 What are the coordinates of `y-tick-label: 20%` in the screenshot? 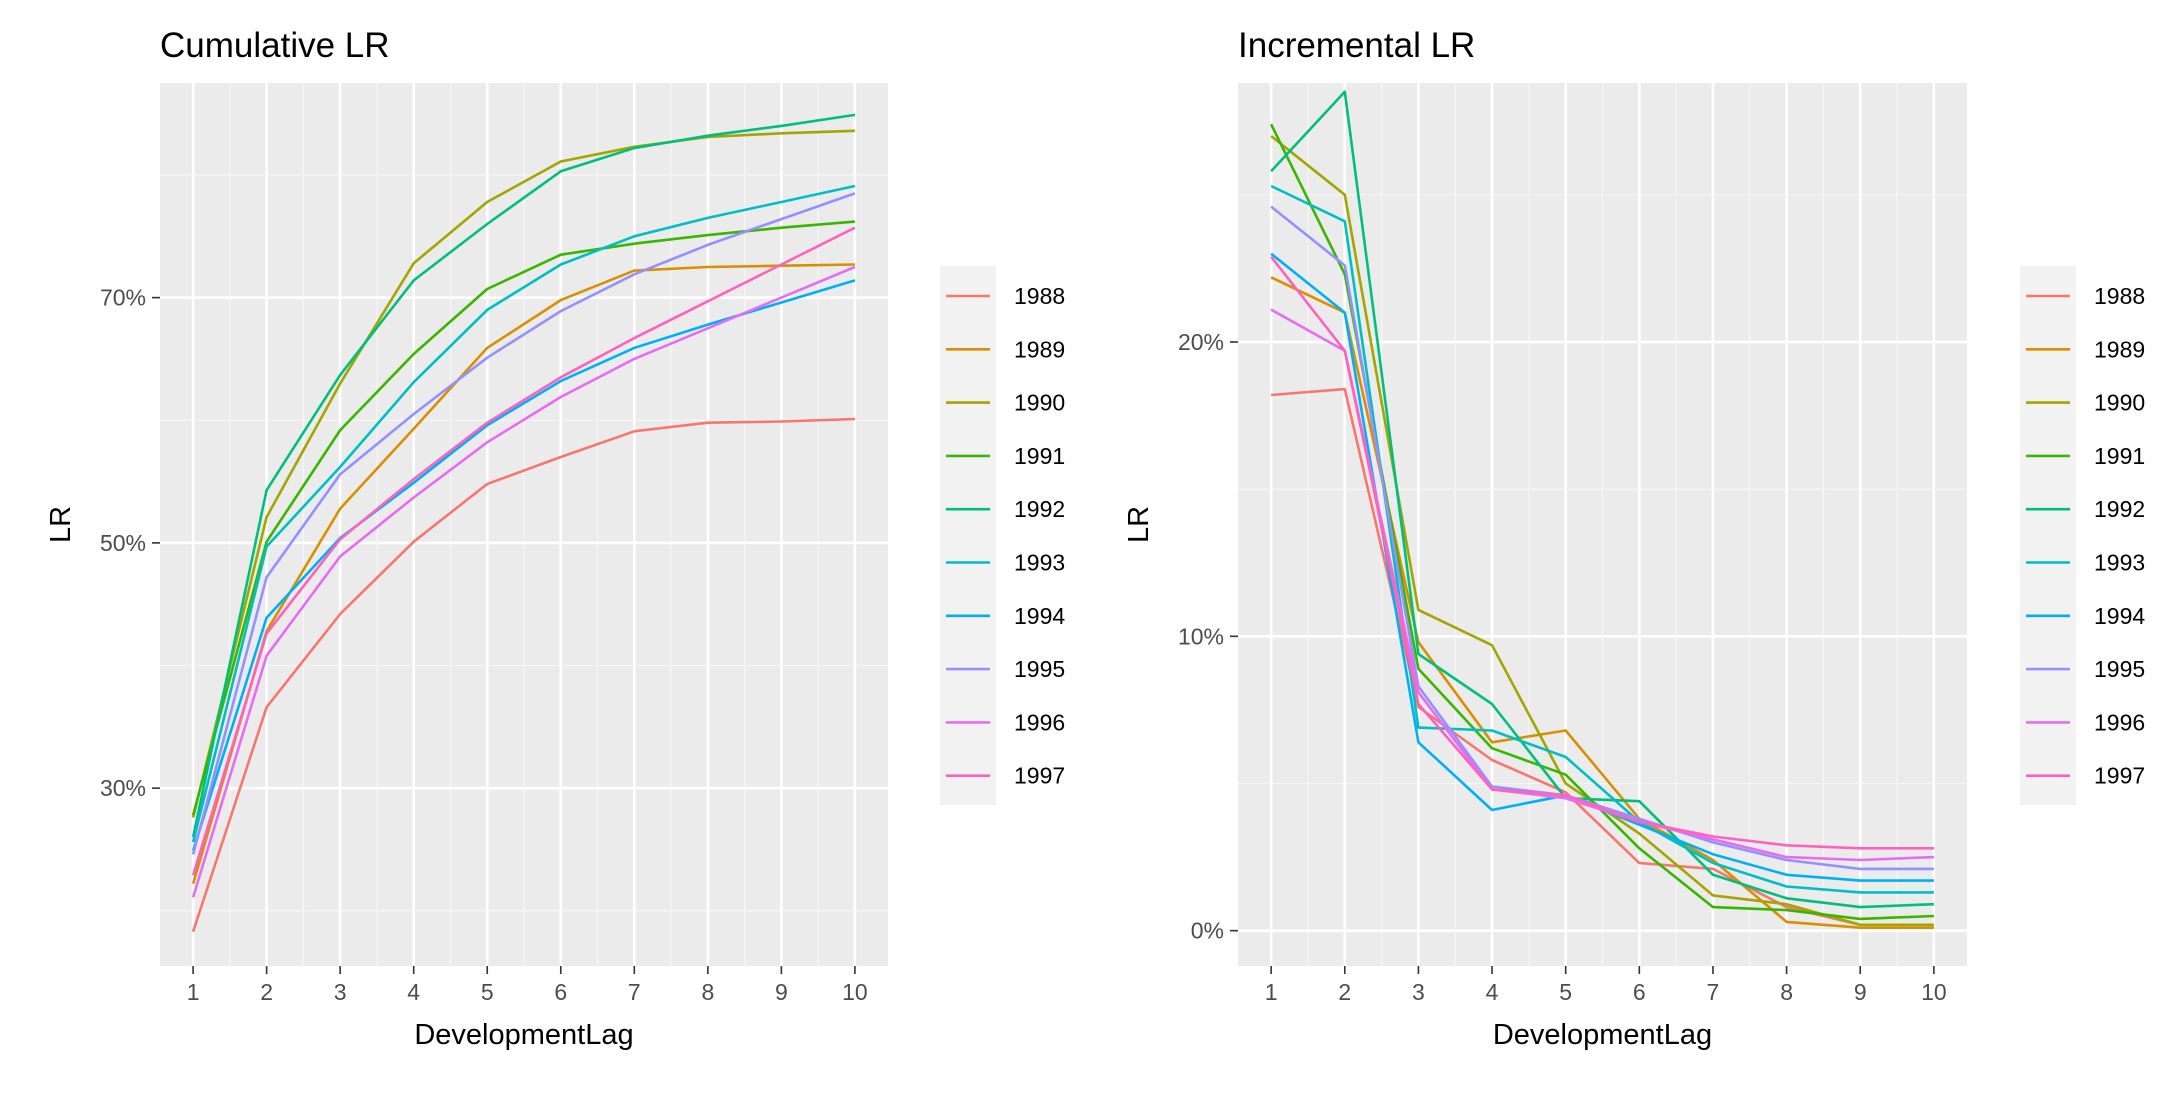 It's located at (1201, 342).